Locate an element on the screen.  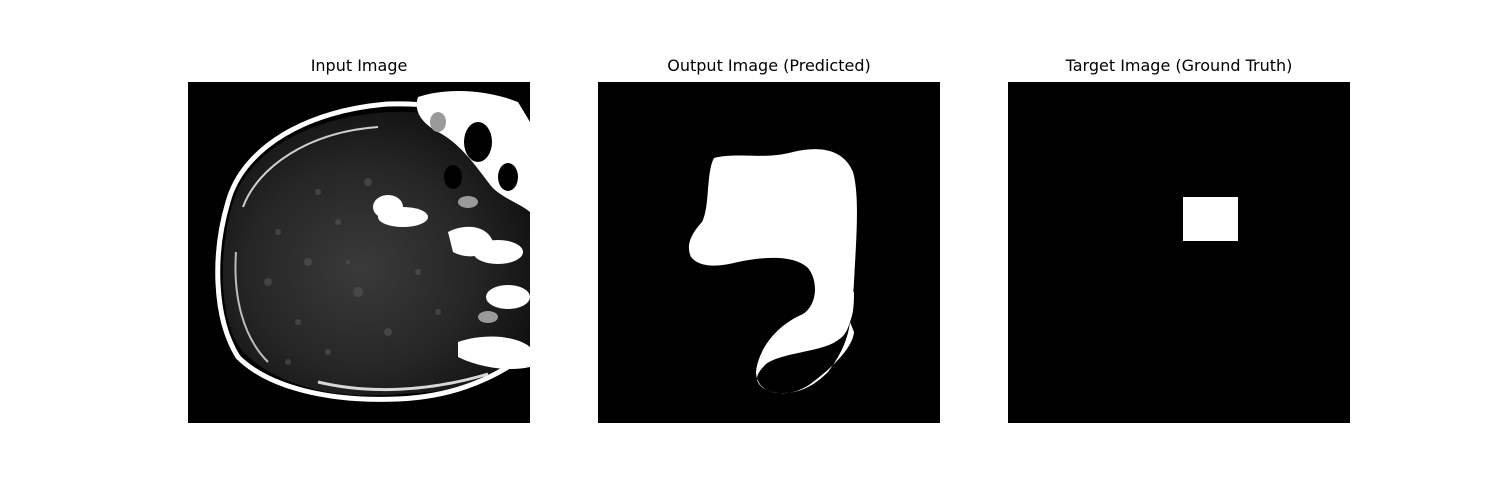
ground-truth-box is located at coordinates (1210, 219).